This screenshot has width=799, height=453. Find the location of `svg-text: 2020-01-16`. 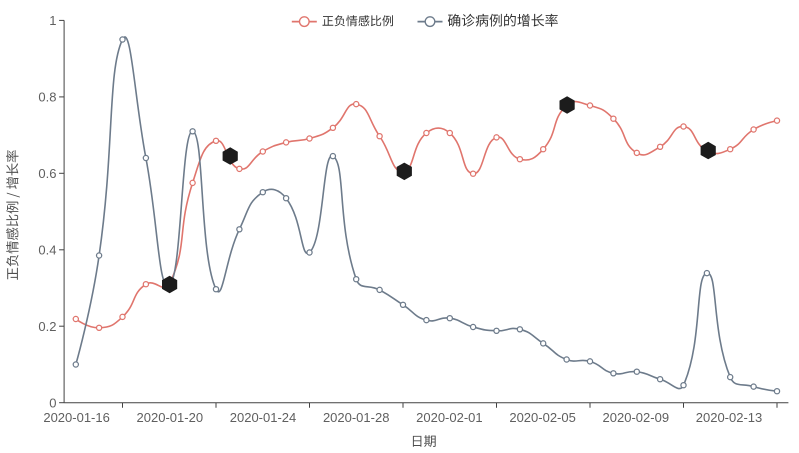

svg-text: 2020-01-16 is located at coordinates (76, 417).